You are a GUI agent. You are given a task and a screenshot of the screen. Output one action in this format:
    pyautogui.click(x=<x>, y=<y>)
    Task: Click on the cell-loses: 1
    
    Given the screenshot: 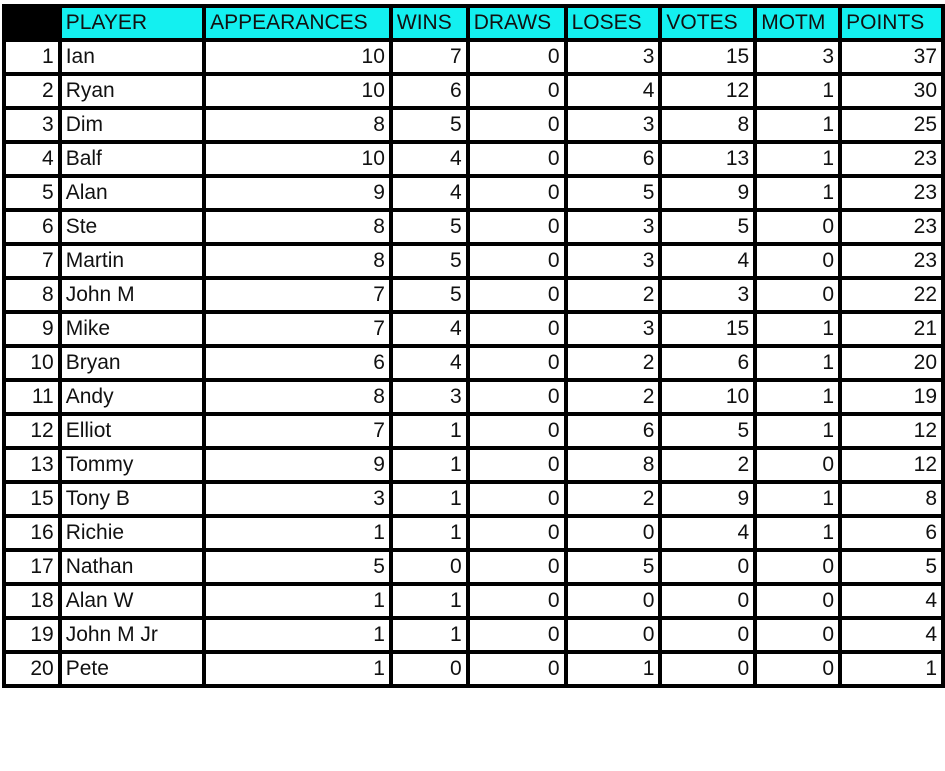 What is the action you would take?
    pyautogui.click(x=613, y=669)
    